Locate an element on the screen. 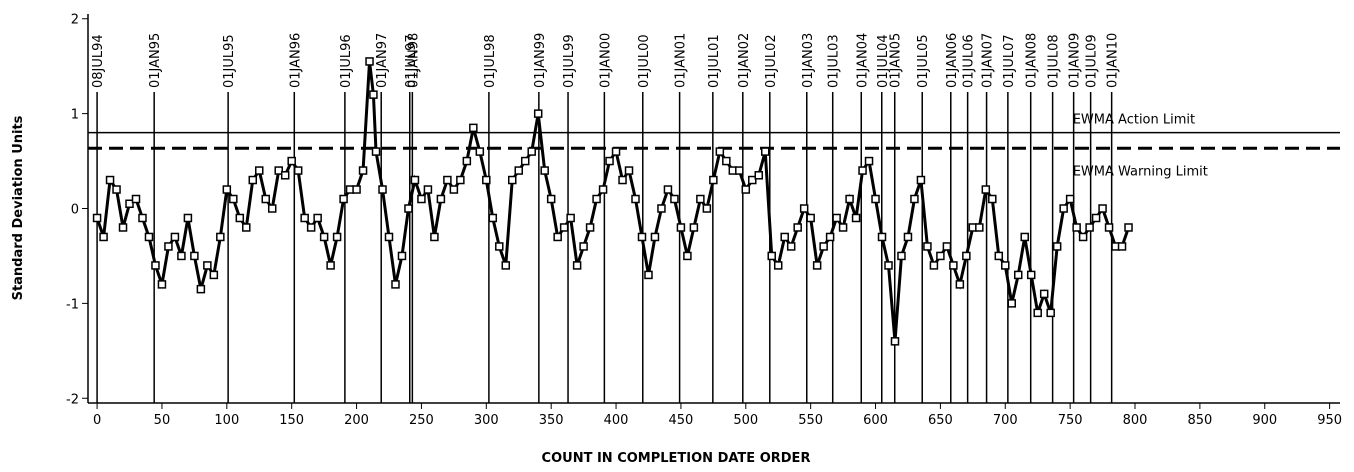 The height and width of the screenshot is (472, 1354). date-label: 01JAN07 is located at coordinates (988, 60).